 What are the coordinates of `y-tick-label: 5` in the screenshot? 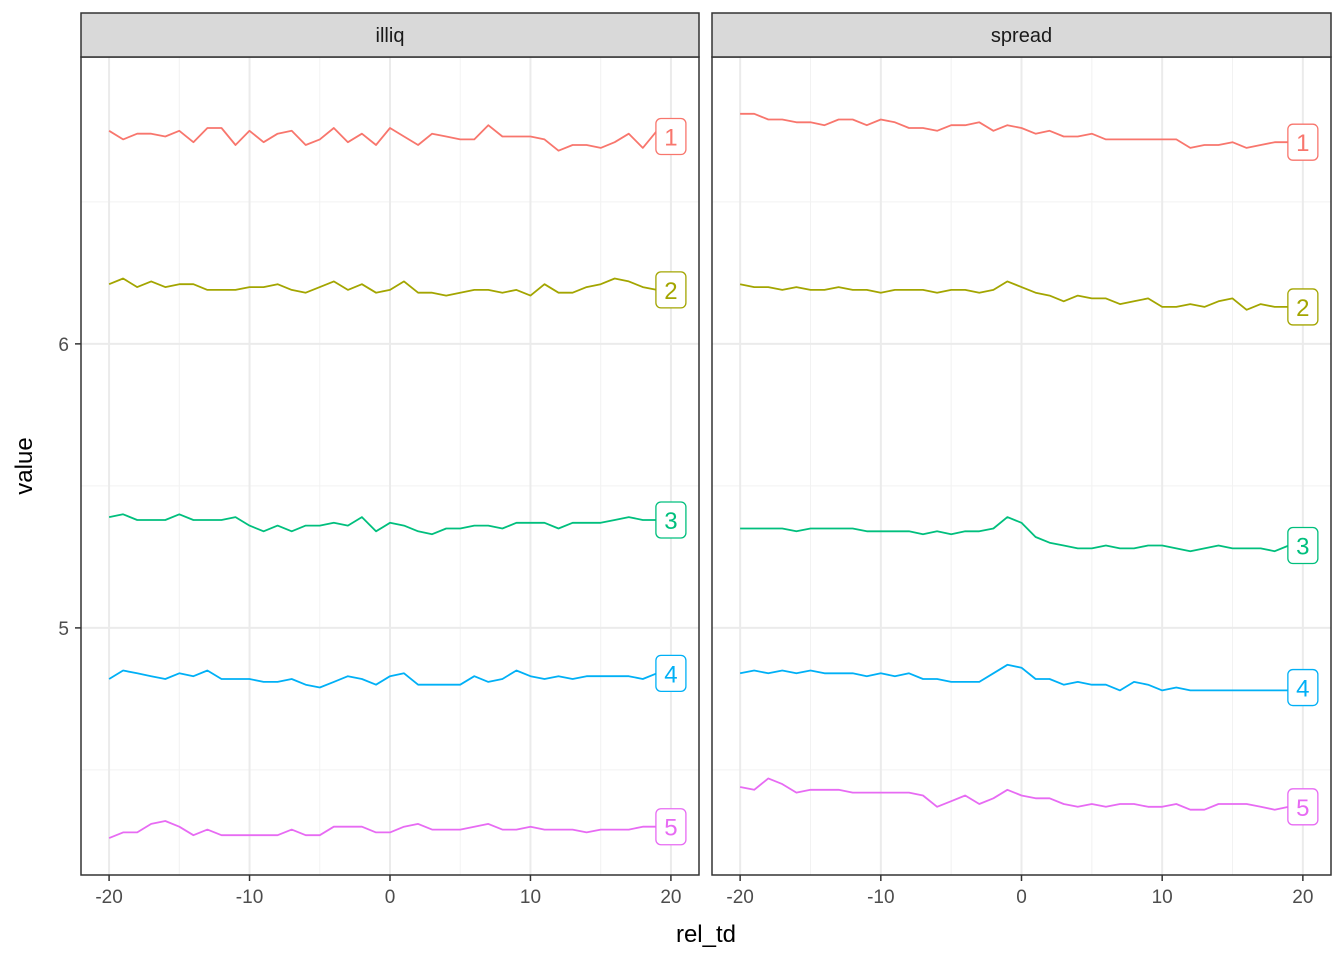 It's located at (63, 629).